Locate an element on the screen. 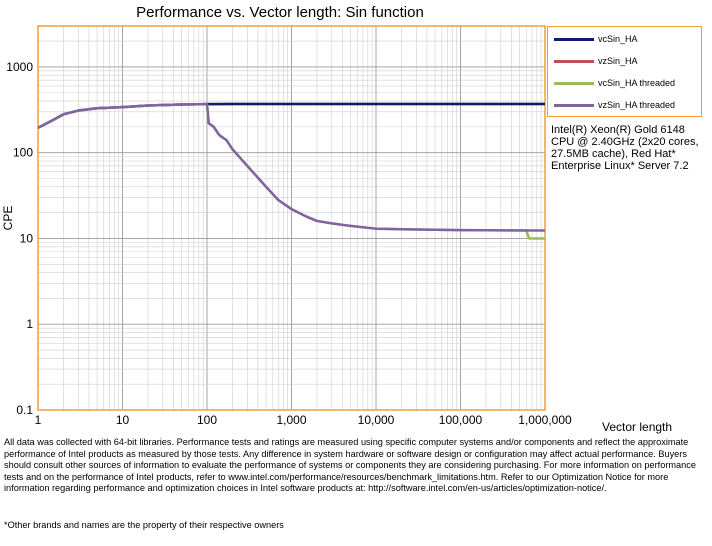  legend-label: vcSin_HA is located at coordinates (618, 39).